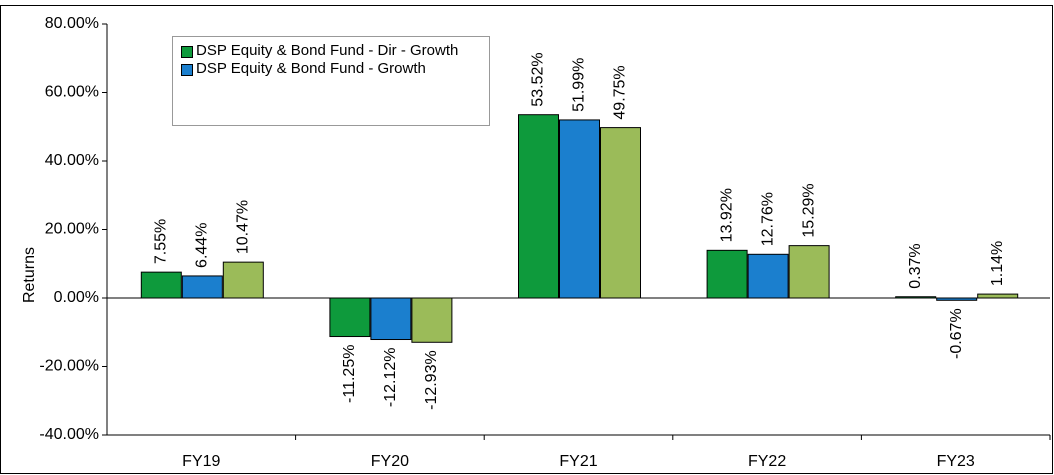 The height and width of the screenshot is (475, 1054). I want to click on data-label: -12.93%, so click(431, 380).